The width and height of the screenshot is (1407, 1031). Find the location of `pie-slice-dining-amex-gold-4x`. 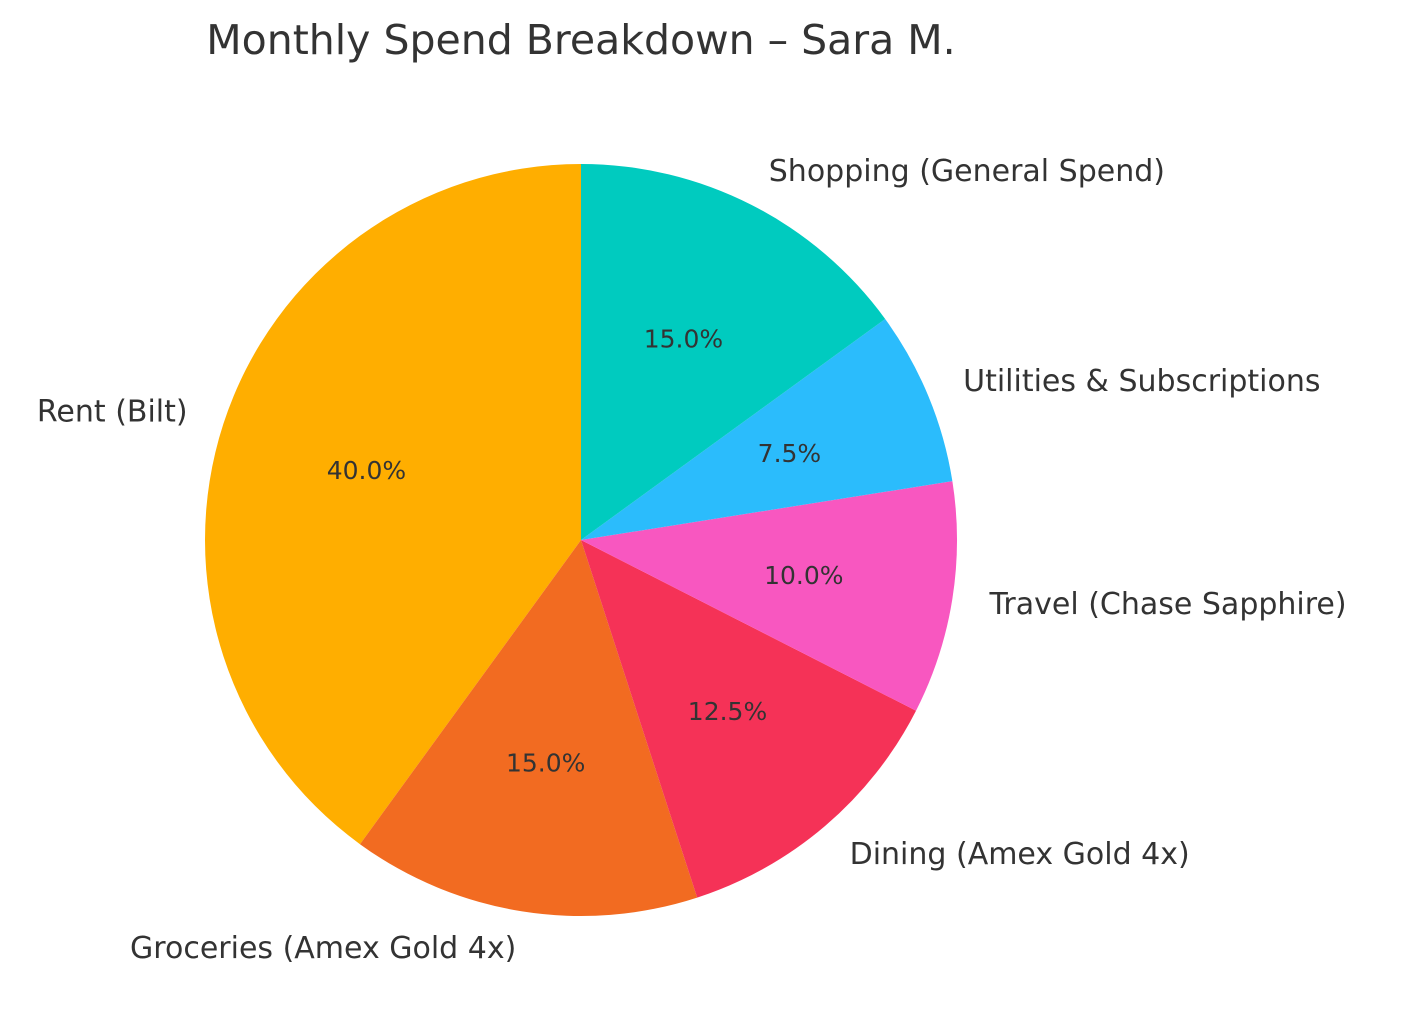

pie-slice-dining-amex-gold-4x is located at coordinates (749, 719).